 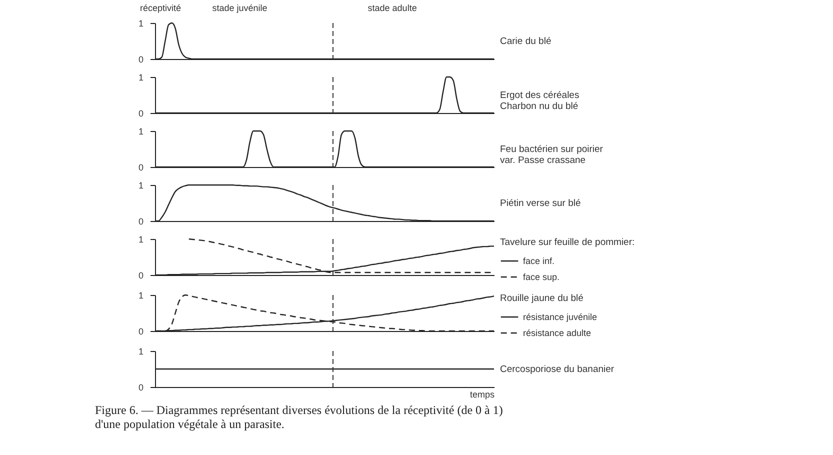 What do you see at coordinates (161, 8) in the screenshot?
I see `text: réceptivité` at bounding box center [161, 8].